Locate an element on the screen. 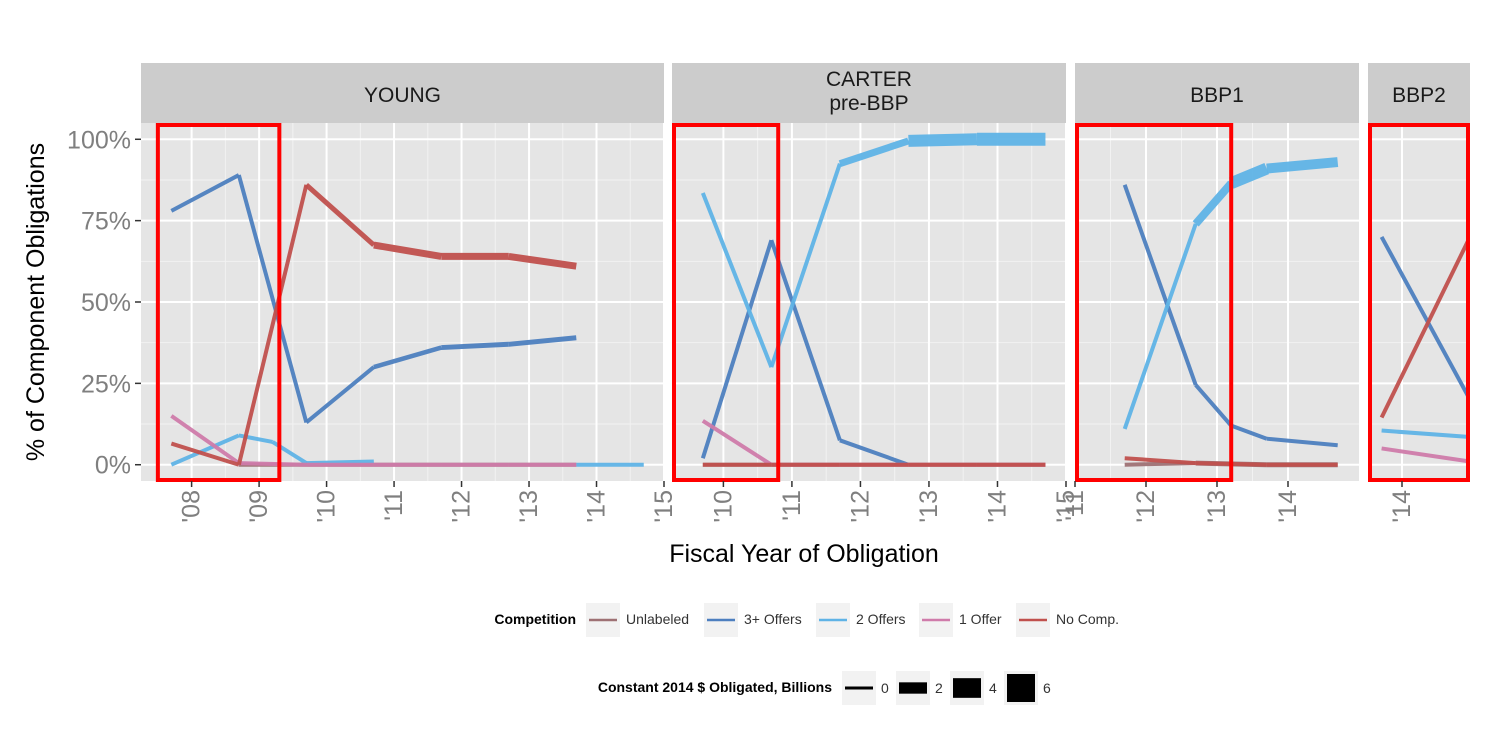 The image size is (1500, 755). legend-label-no-comp: No Comp. is located at coordinates (1087, 619).